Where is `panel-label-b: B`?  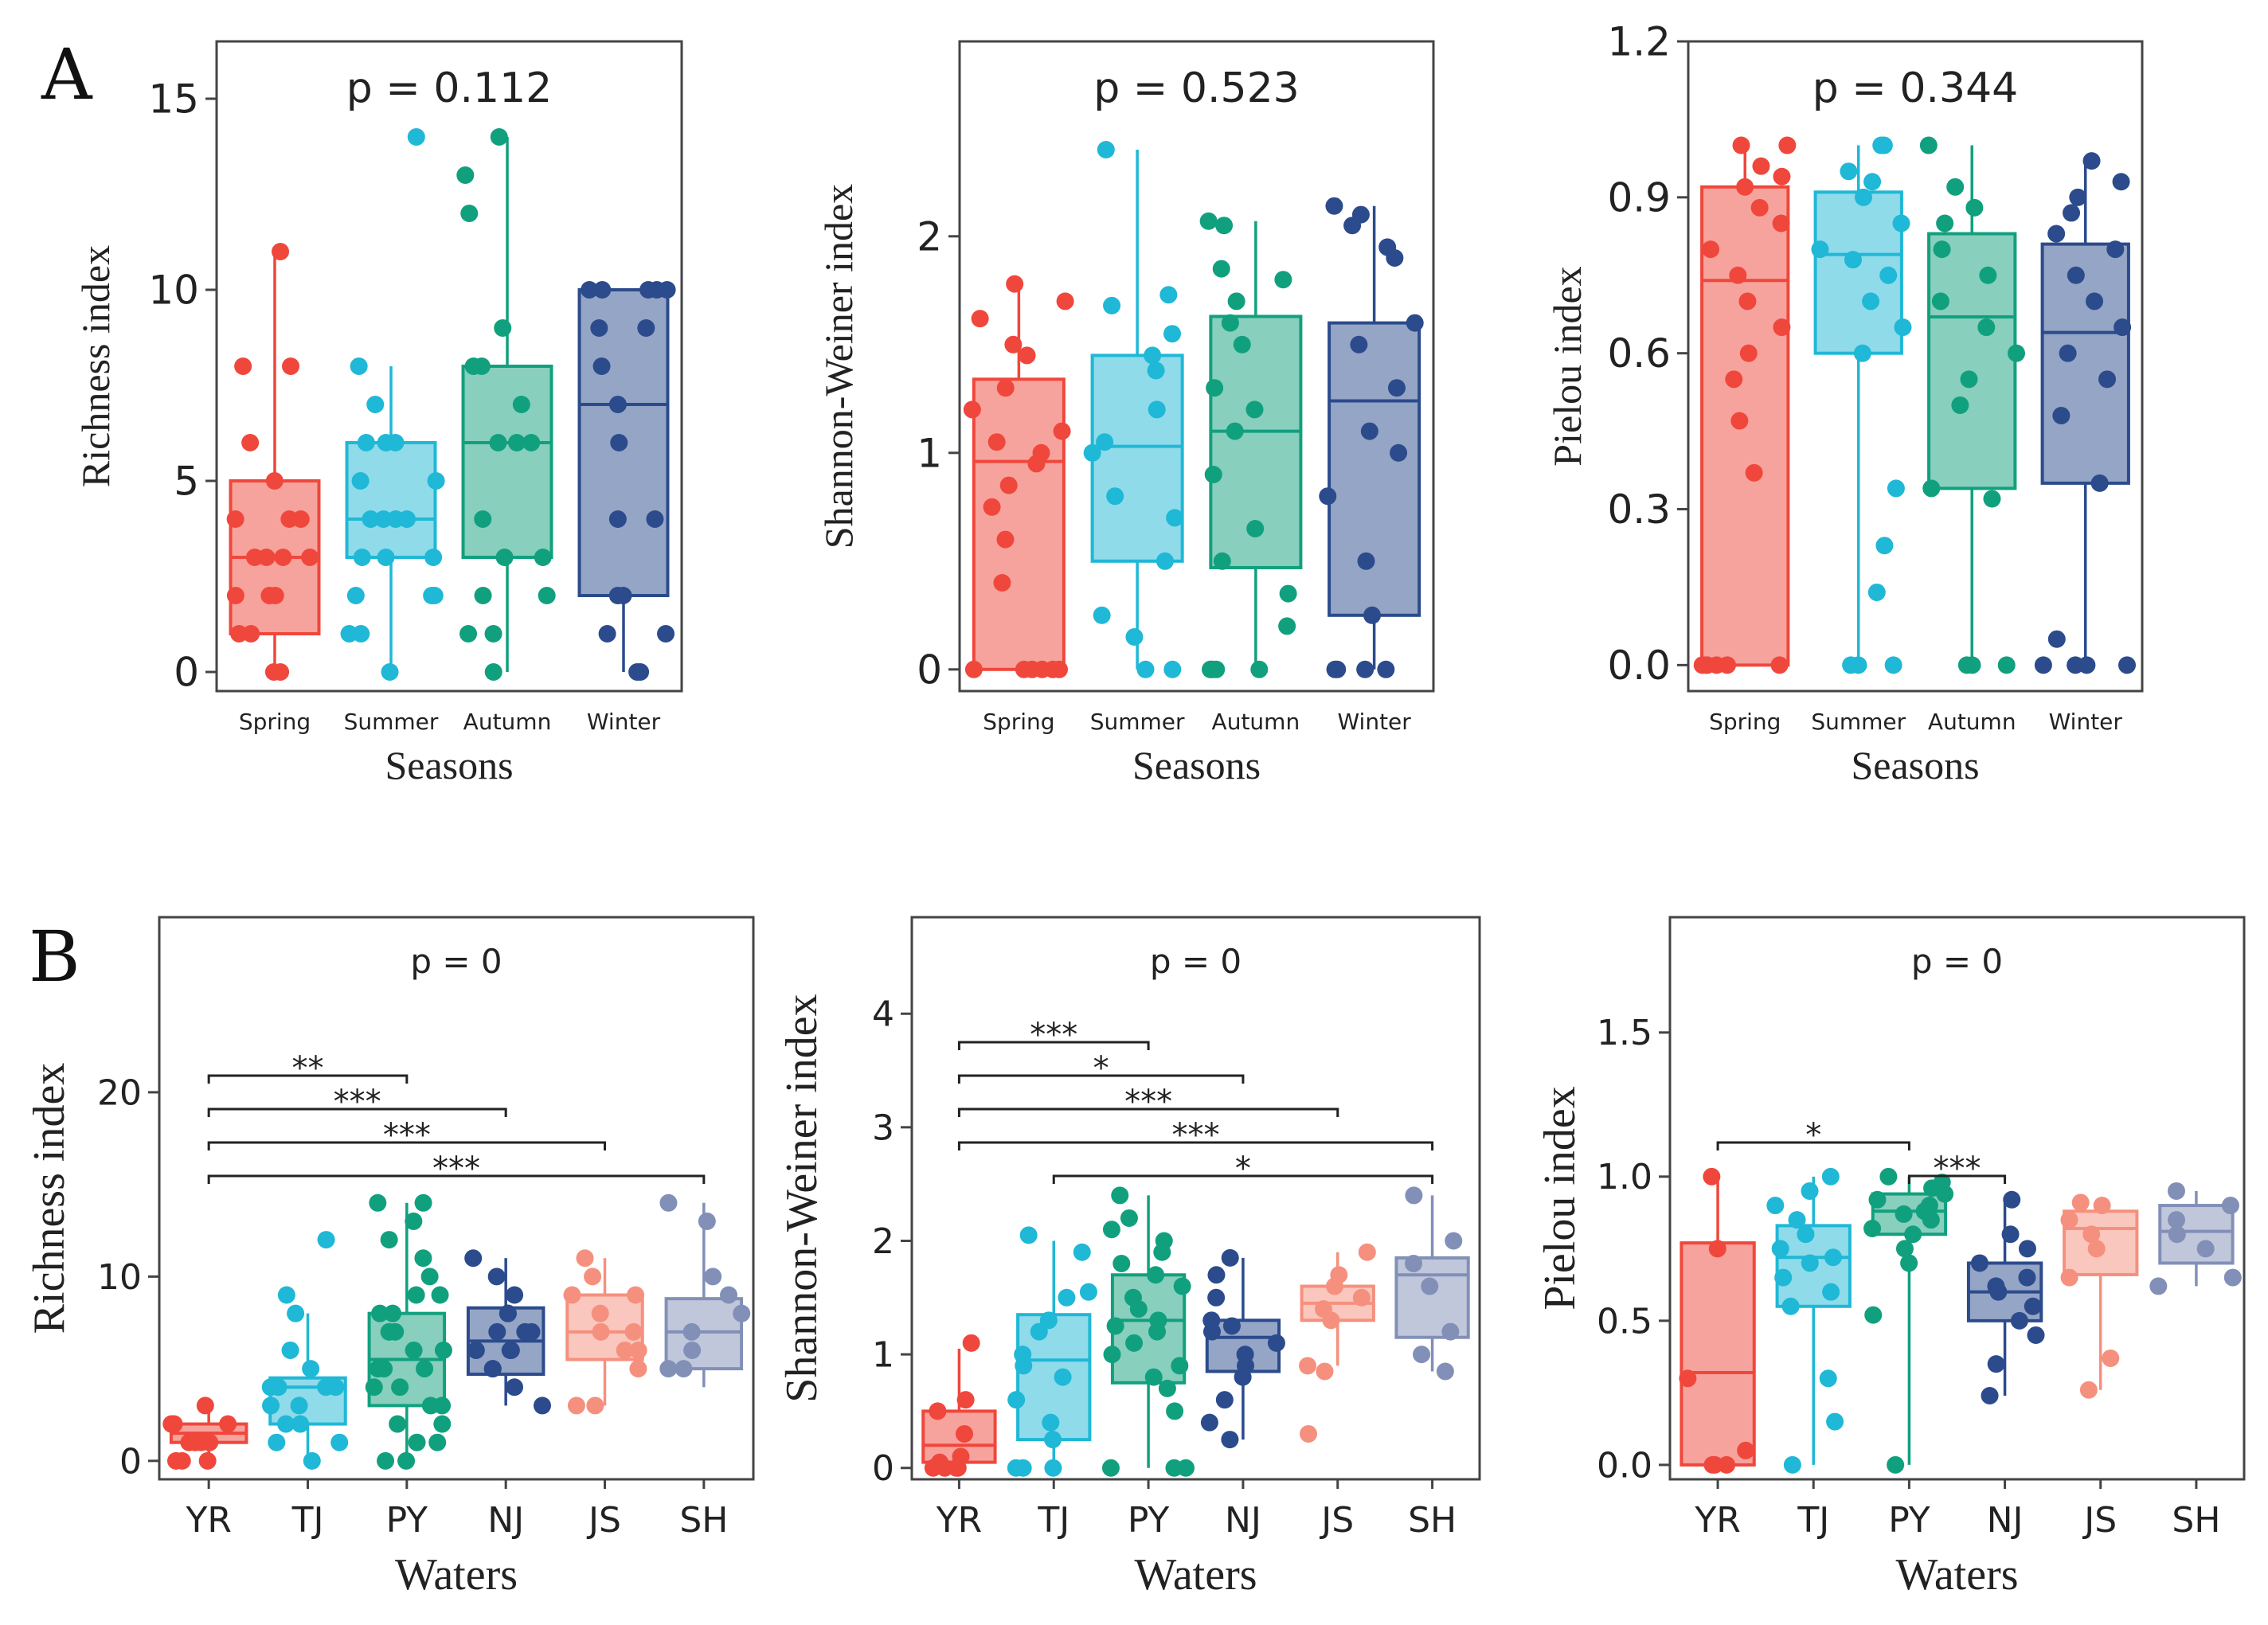
panel-label-b: B is located at coordinates (54, 957).